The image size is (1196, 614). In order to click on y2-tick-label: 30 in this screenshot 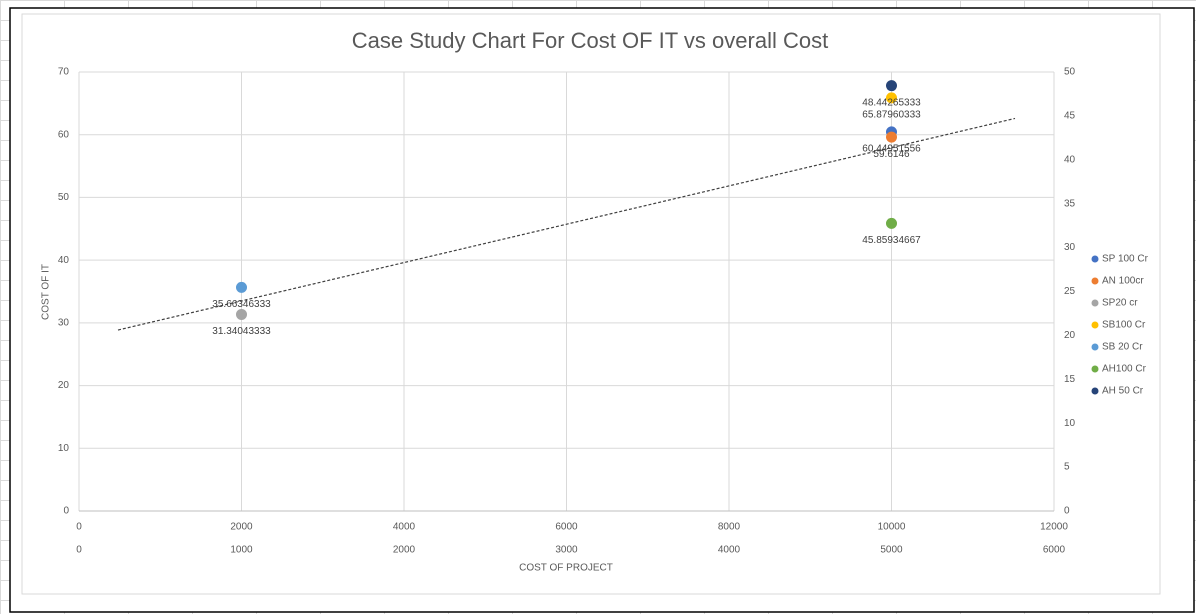, I will do `click(1070, 247)`.